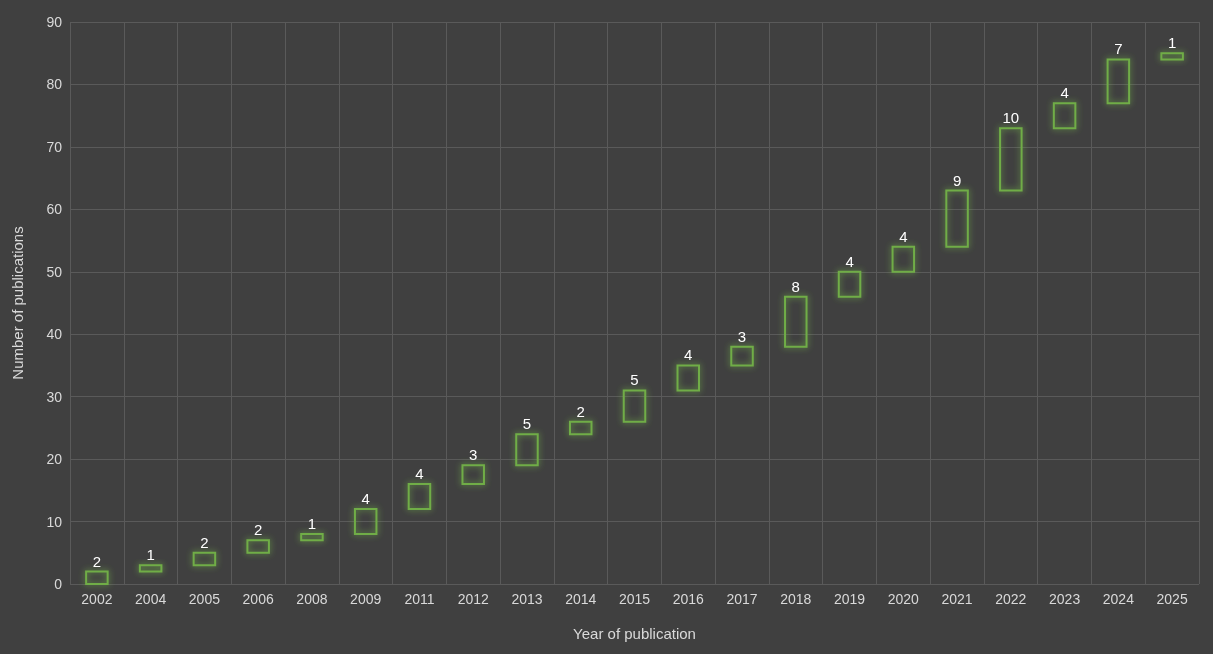  I want to click on y-tick-label: 50, so click(54, 271).